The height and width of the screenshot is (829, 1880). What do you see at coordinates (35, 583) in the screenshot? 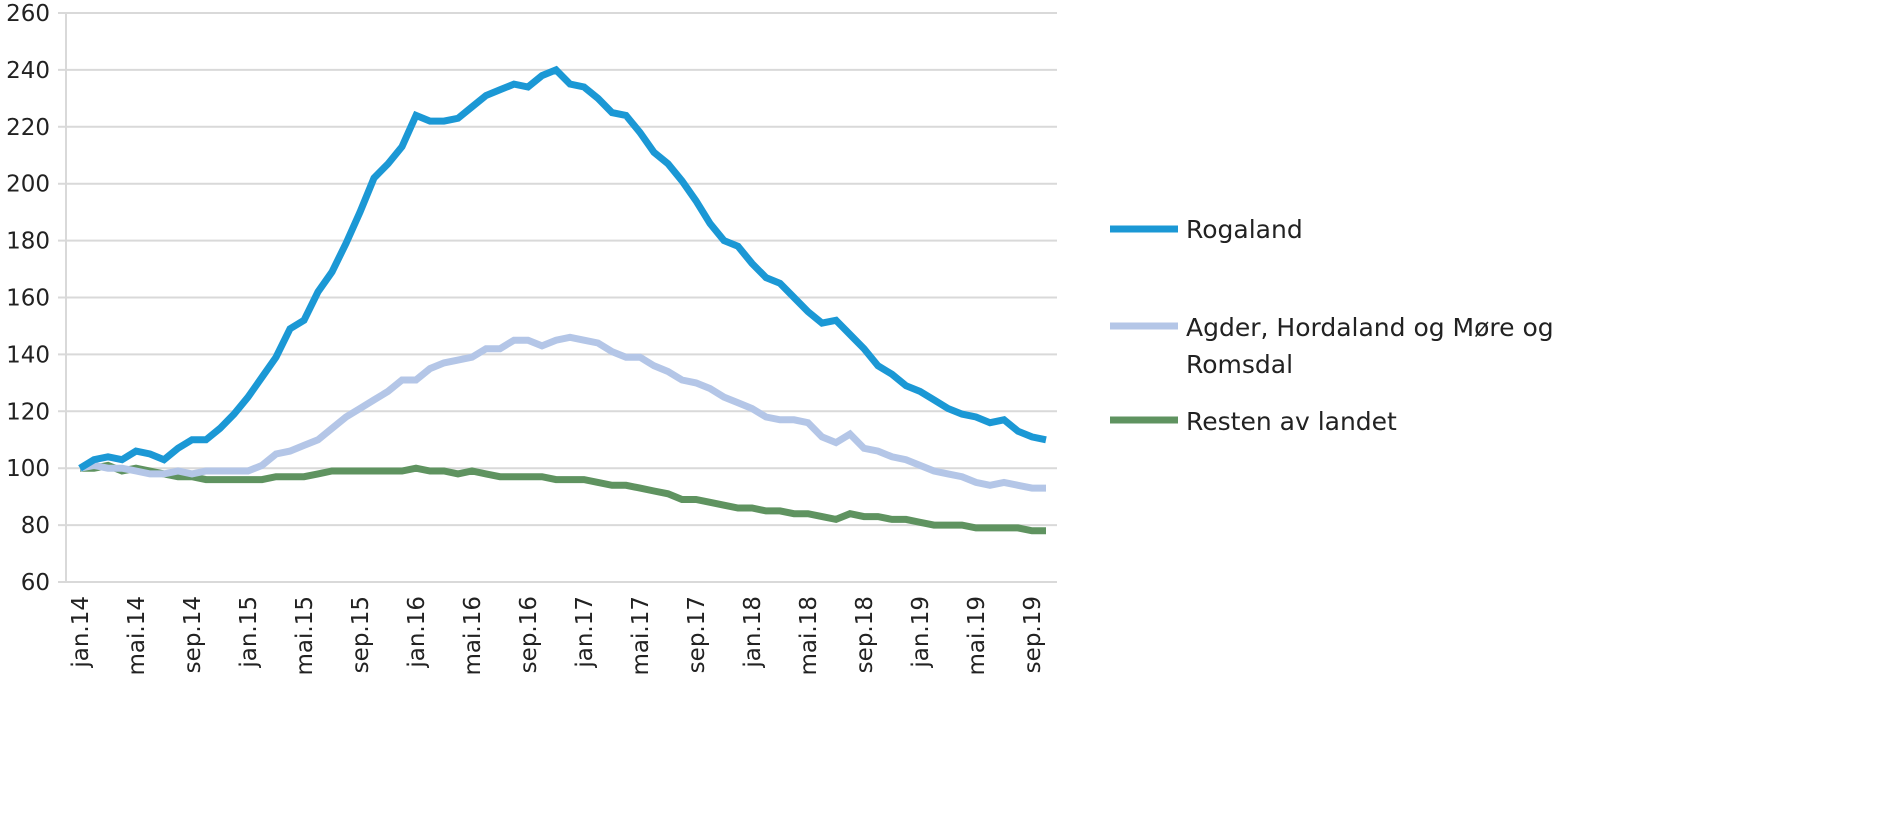
I see `y-tick-label: 60` at bounding box center [35, 583].